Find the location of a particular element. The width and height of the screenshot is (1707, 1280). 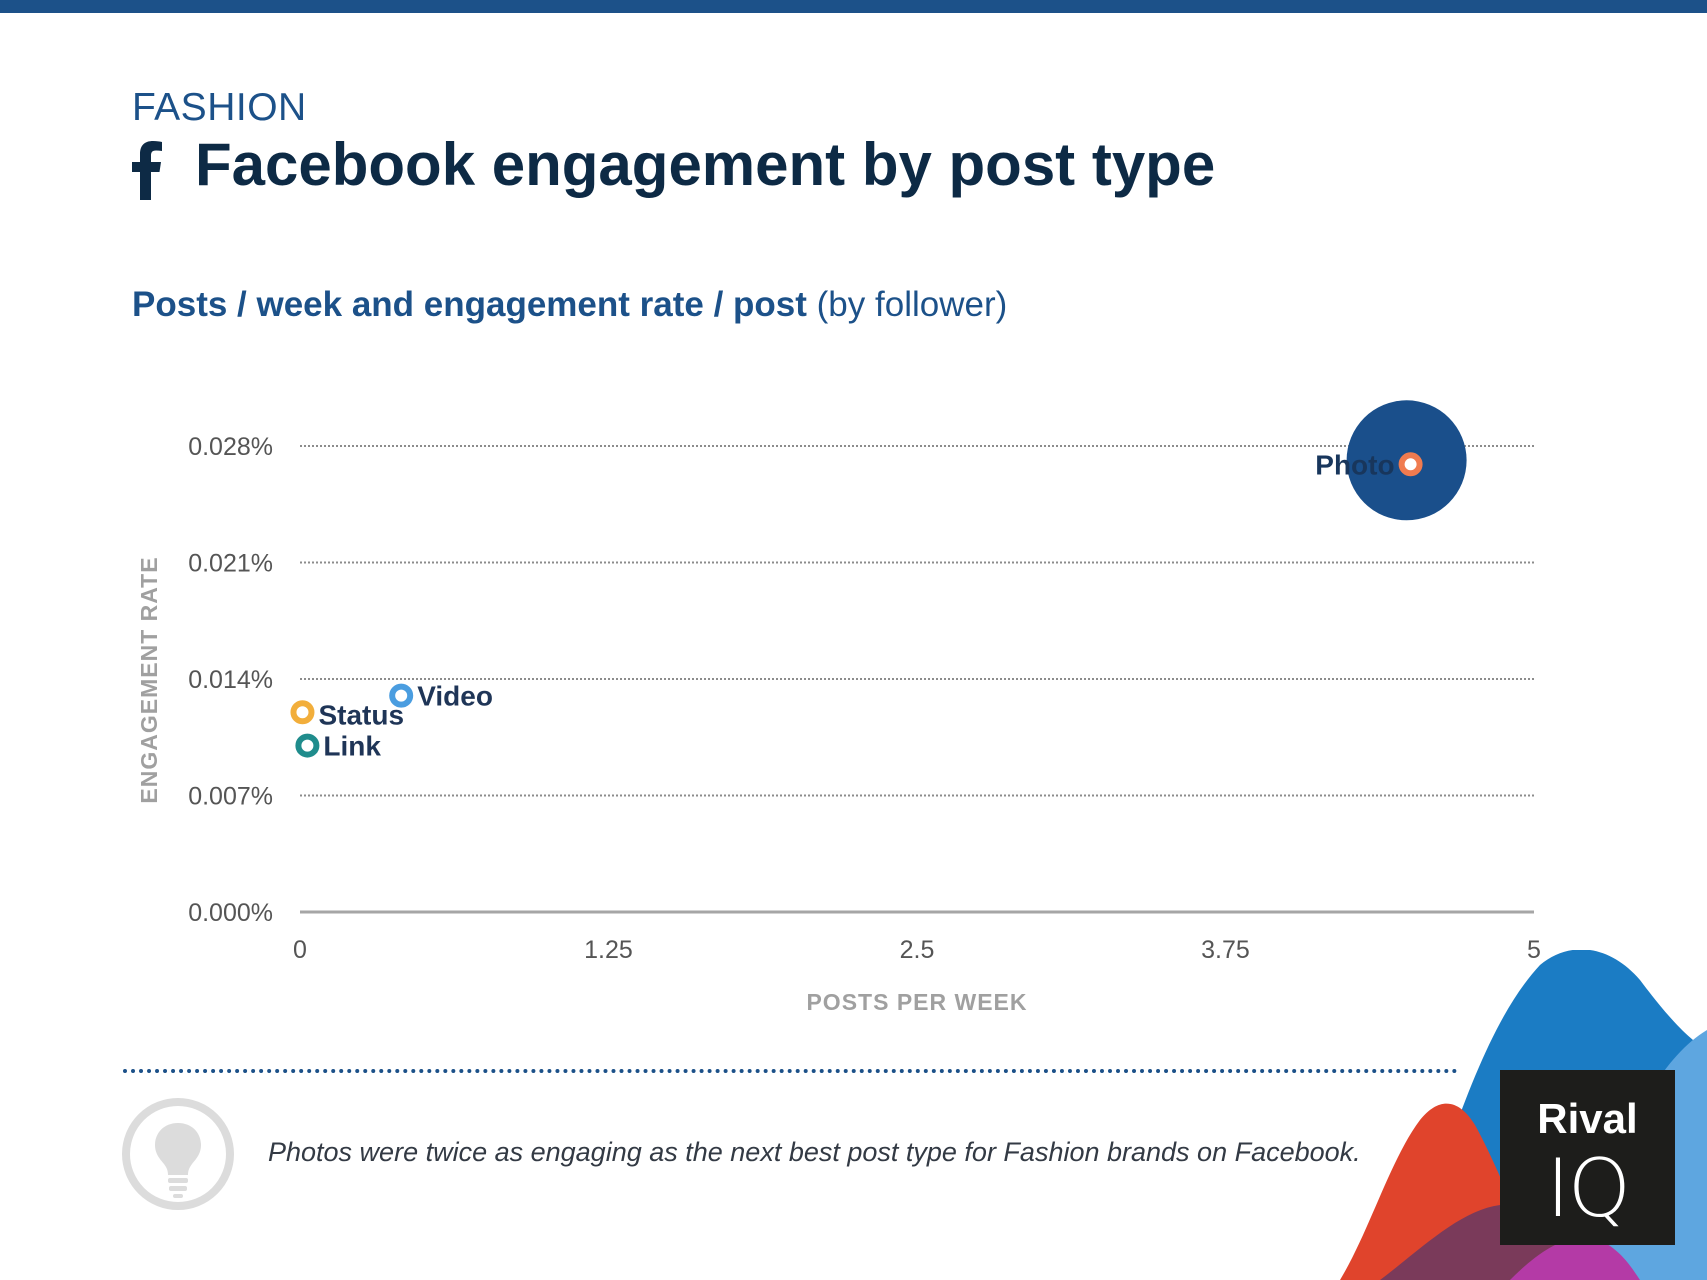

x-tick-label: 0 is located at coordinates (300, 950).